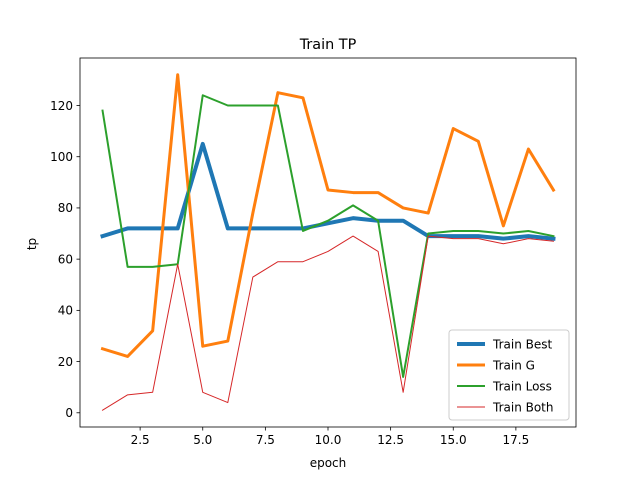  What do you see at coordinates (522, 386) in the screenshot?
I see `legend-label: Train Loss` at bounding box center [522, 386].